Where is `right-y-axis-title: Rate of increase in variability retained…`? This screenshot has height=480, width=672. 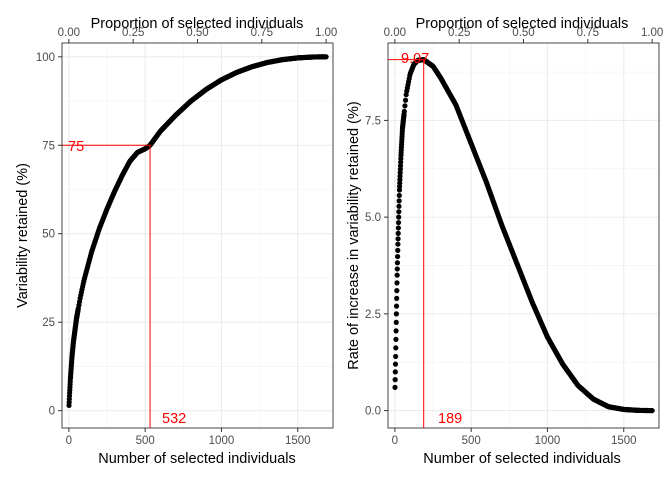 right-y-axis-title: Rate of increase in variability retained… is located at coordinates (354, 235).